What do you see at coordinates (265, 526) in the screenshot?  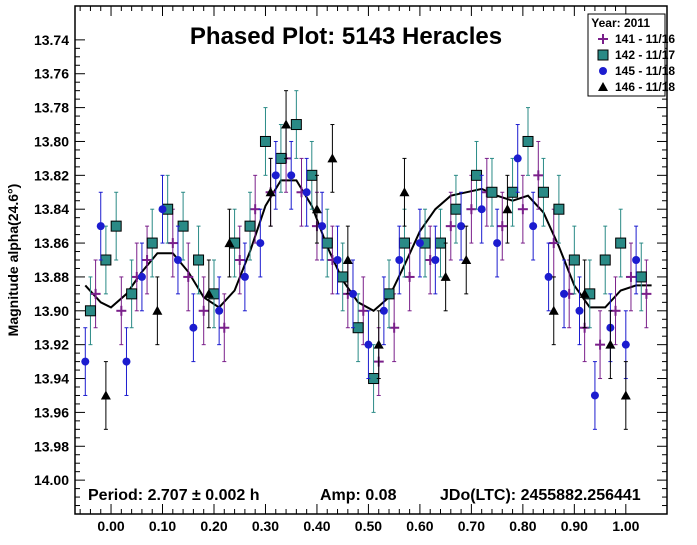 I see `x-tick-label: 0.30` at bounding box center [265, 526].